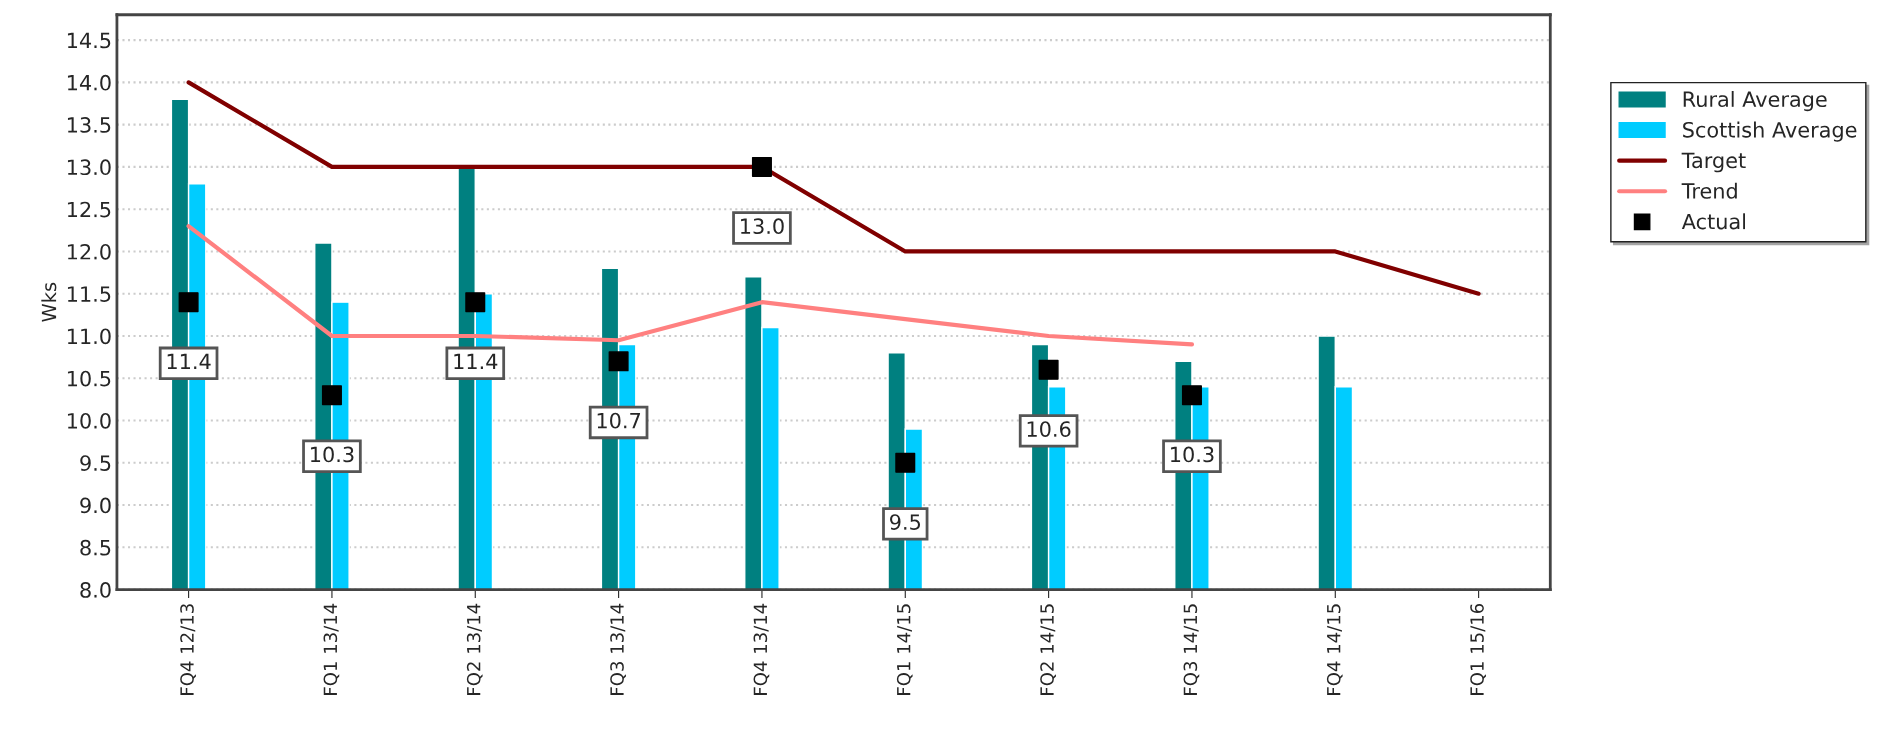 This screenshot has width=1886, height=737. Describe the element at coordinates (1770, 131) in the screenshot. I see `legend-label: Scottish Average` at that location.